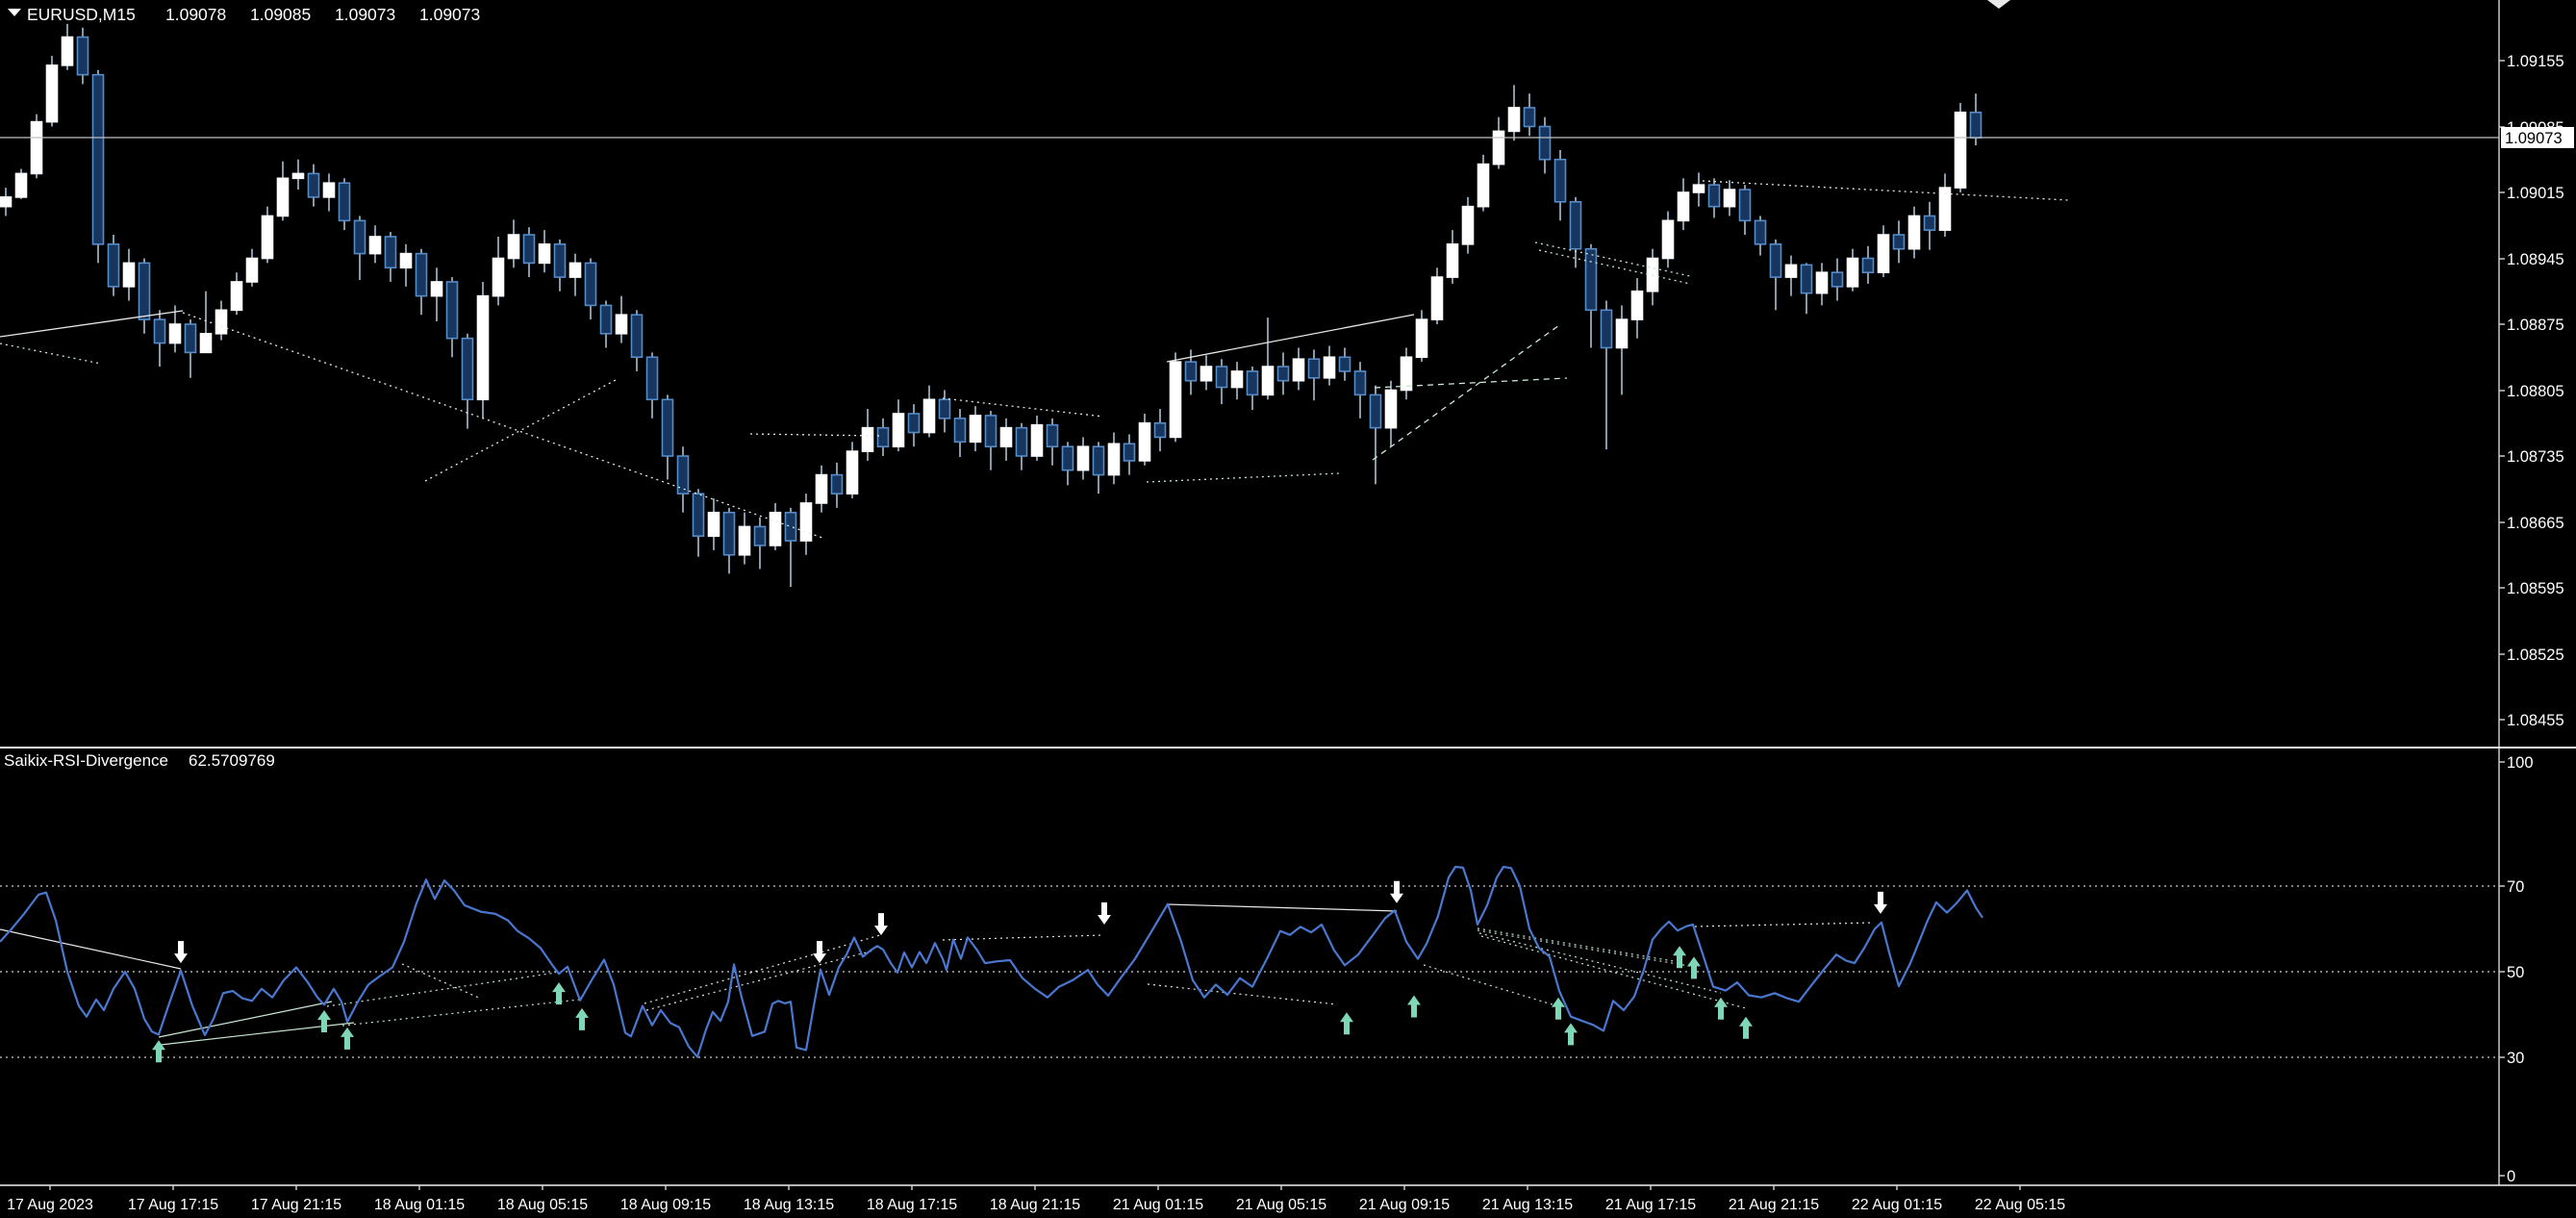 The height and width of the screenshot is (1218, 2576). I want to click on time-tick-label: 17 Aug 17:15, so click(173, 1205).